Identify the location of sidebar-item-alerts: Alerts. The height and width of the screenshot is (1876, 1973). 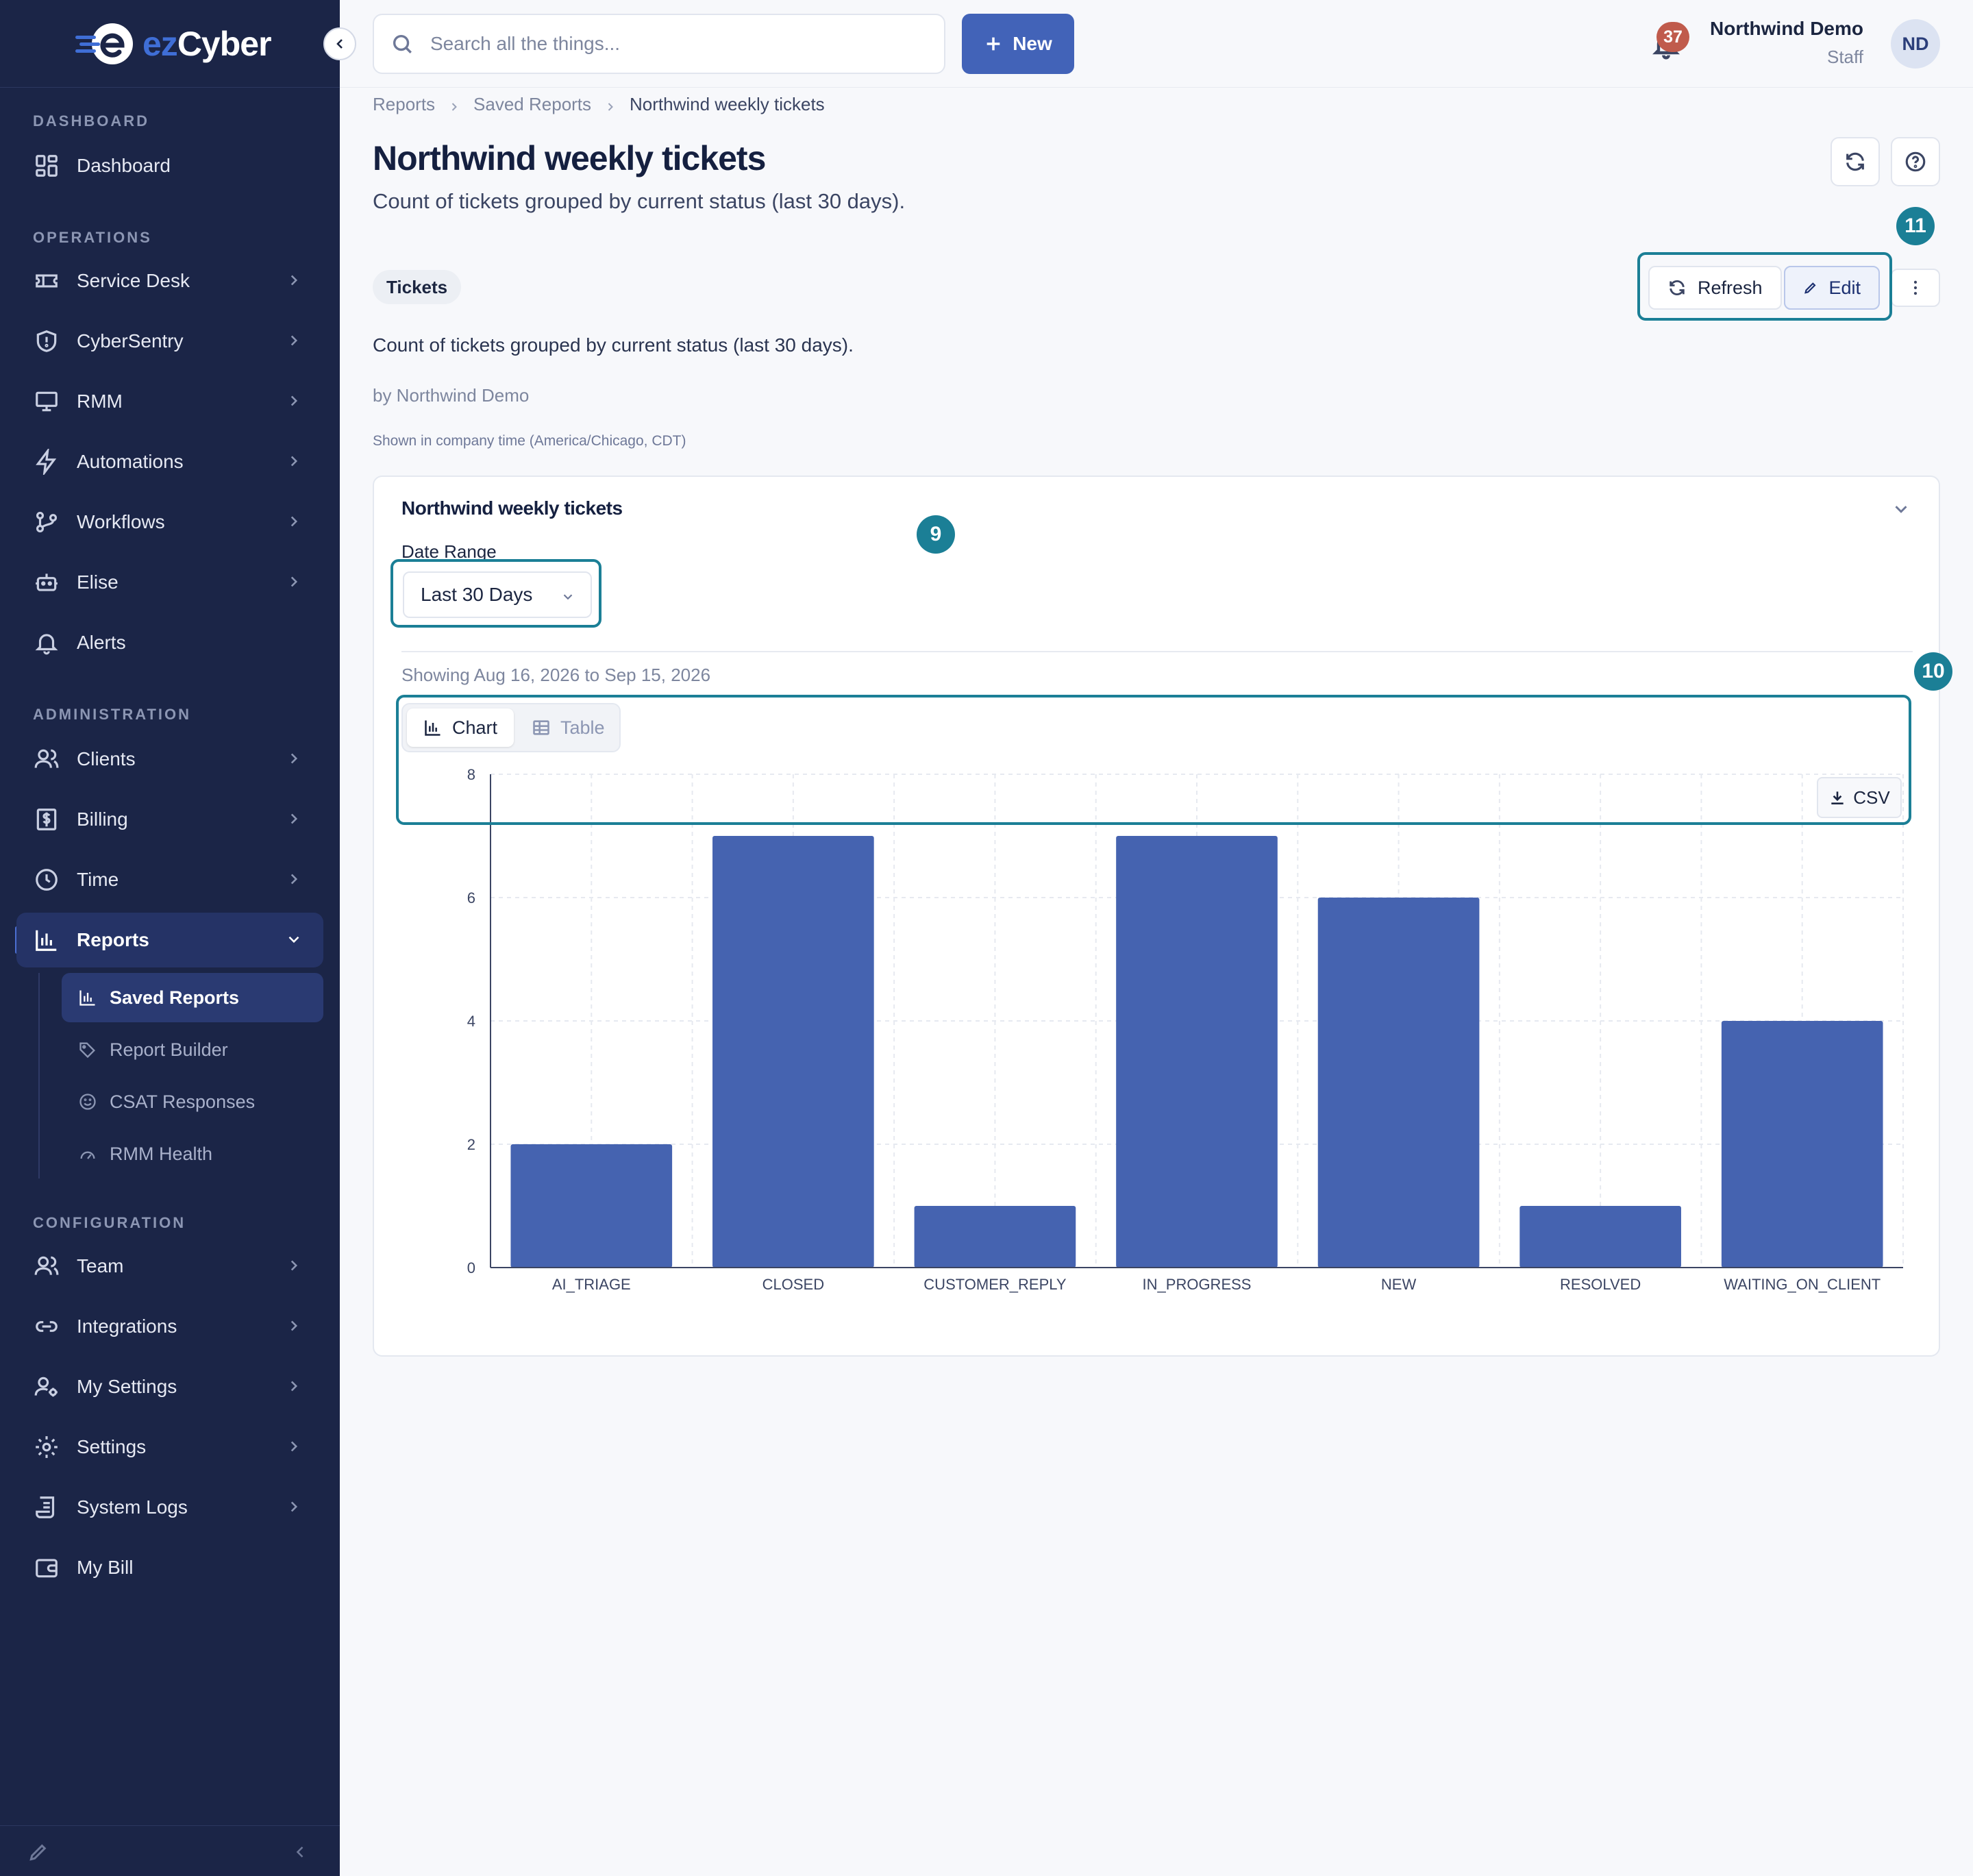
(169, 642).